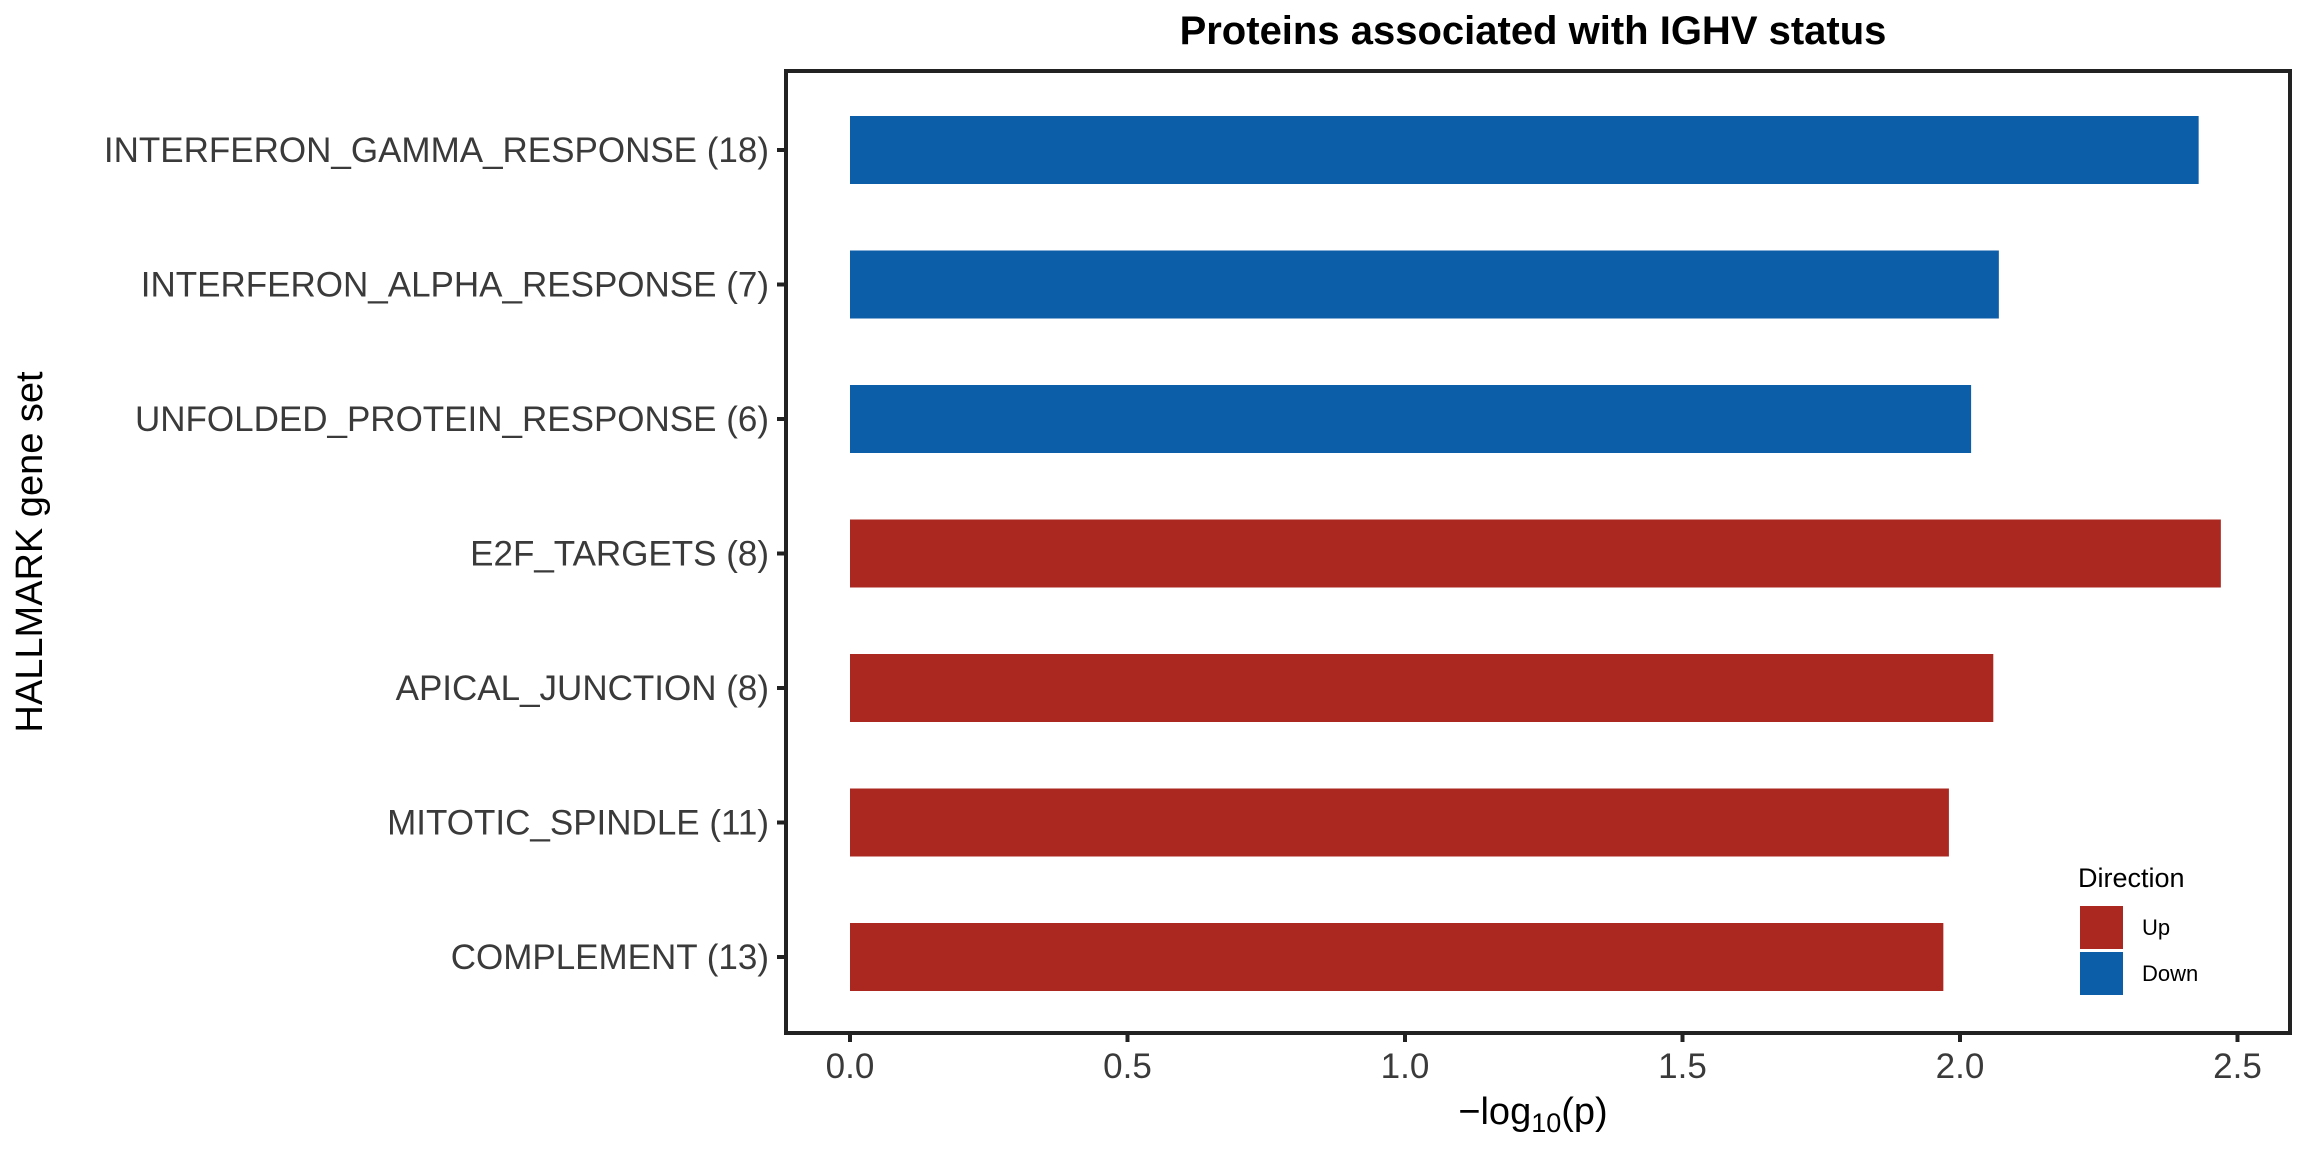  What do you see at coordinates (1546, 1123) in the screenshot?
I see `x-axis-title-subscript: 10` at bounding box center [1546, 1123].